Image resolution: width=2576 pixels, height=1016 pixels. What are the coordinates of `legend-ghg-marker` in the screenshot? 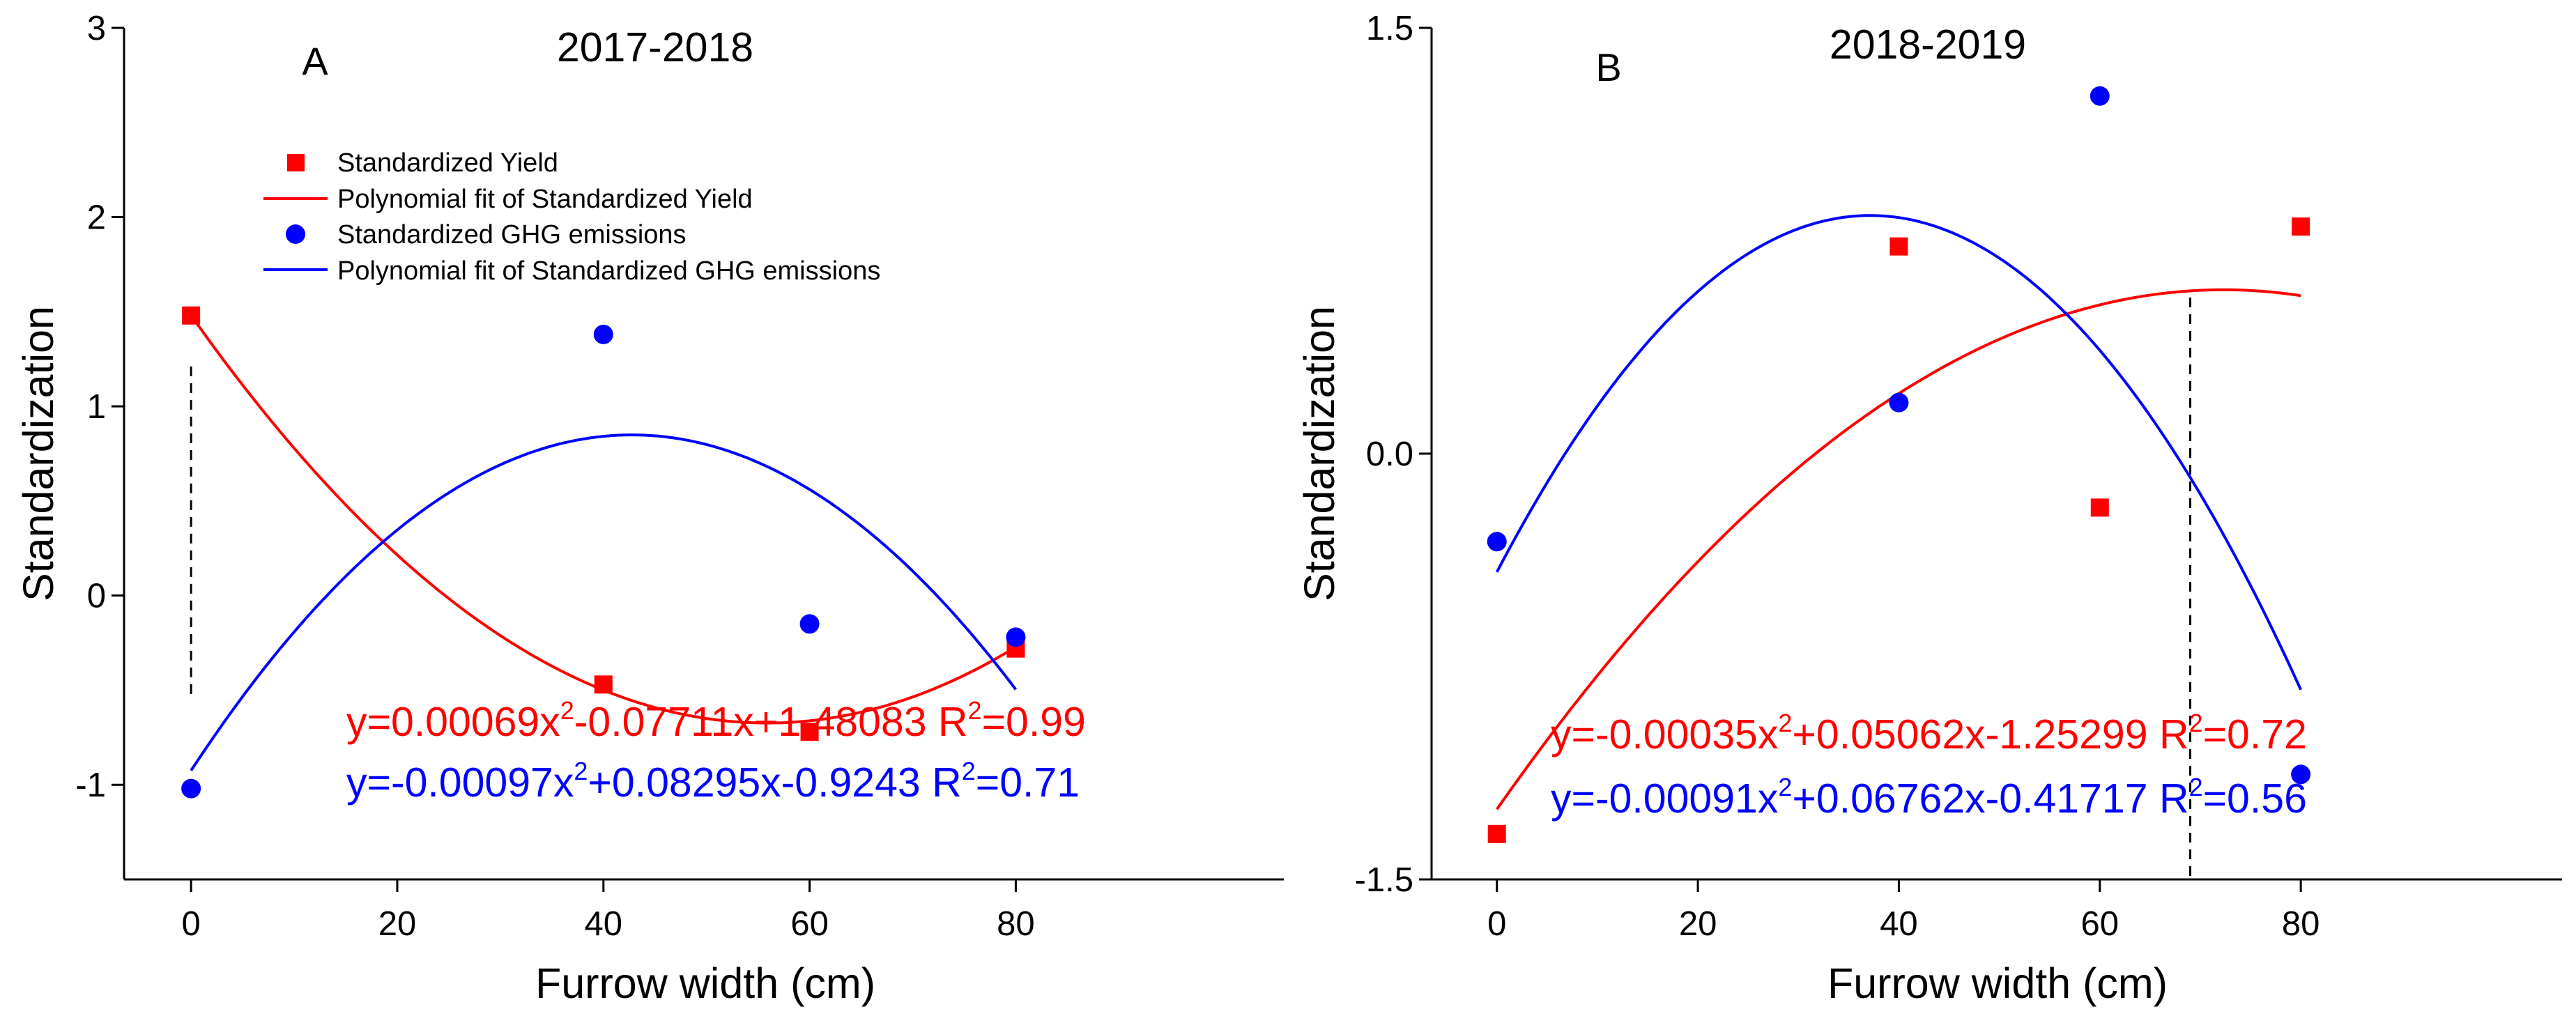 It's located at (295, 234).